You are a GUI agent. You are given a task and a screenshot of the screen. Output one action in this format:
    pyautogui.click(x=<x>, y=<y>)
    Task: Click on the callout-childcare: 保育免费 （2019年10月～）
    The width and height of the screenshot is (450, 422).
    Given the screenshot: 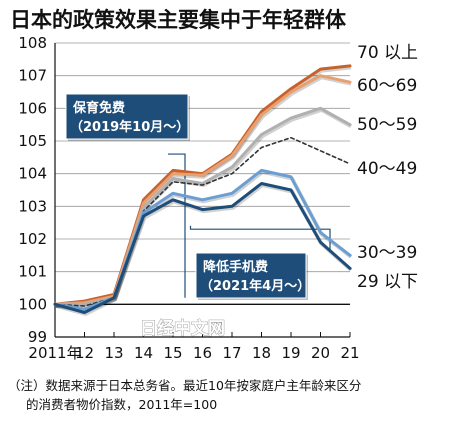 What is the action you would take?
    pyautogui.click(x=127, y=117)
    